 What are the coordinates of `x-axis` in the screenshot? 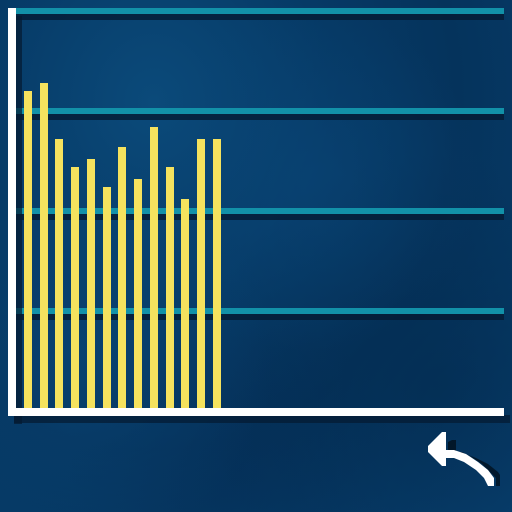 It's located at (256, 412).